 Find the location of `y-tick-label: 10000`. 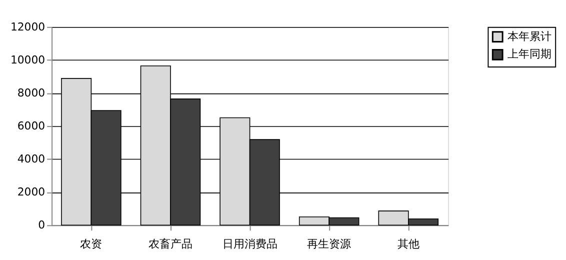

y-tick-label: 10000 is located at coordinates (28, 59).